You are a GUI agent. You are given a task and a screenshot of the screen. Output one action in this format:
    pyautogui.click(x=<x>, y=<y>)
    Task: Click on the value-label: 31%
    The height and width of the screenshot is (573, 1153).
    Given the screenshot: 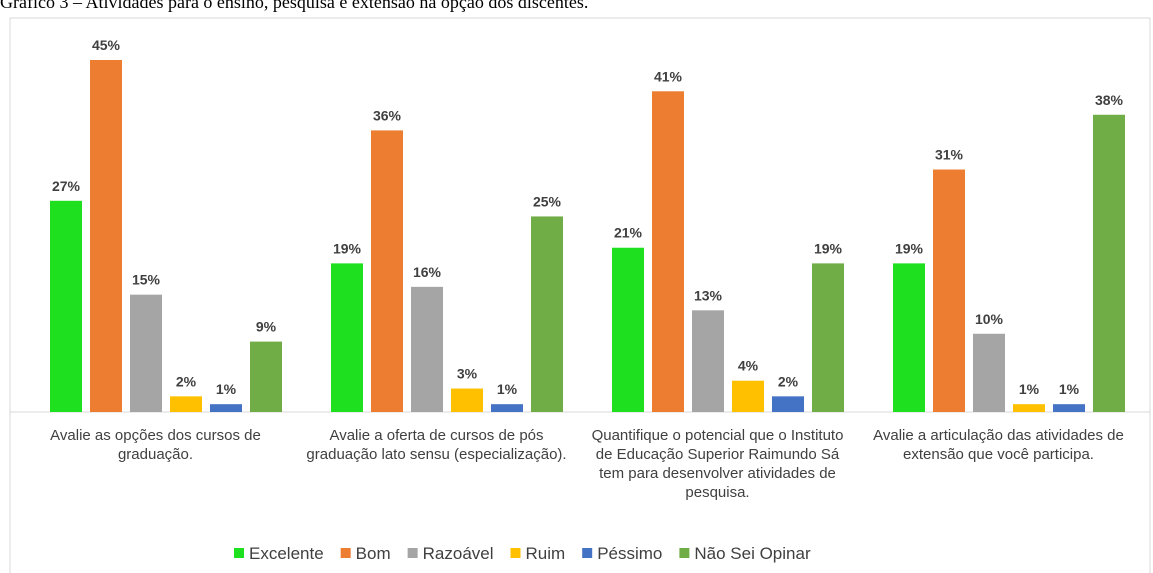 What is the action you would take?
    pyautogui.click(x=949, y=155)
    